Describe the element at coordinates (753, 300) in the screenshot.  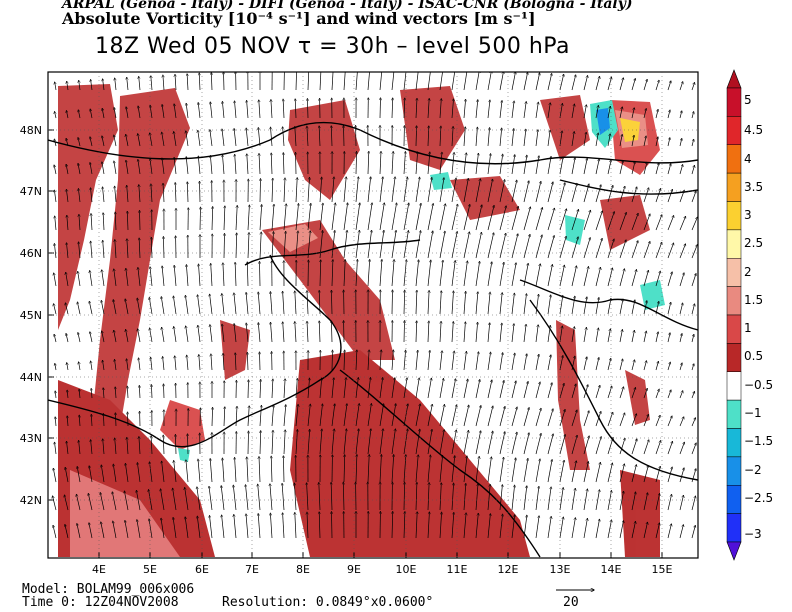
I see `colorbar-label: 1.5` at that location.